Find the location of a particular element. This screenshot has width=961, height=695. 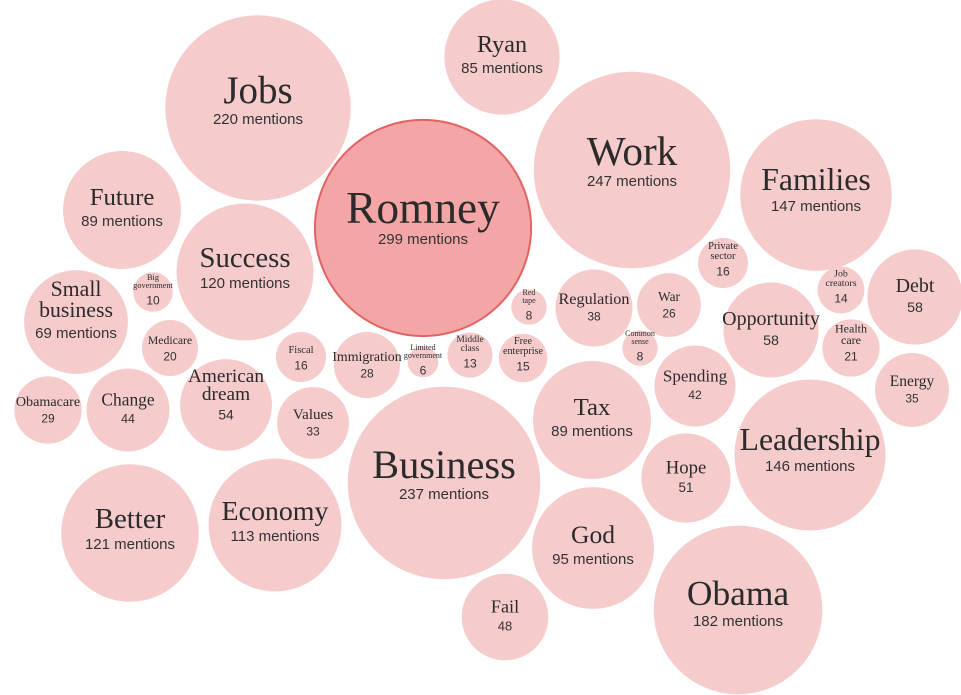

bubble-count: 182 mentions is located at coordinates (738, 621).